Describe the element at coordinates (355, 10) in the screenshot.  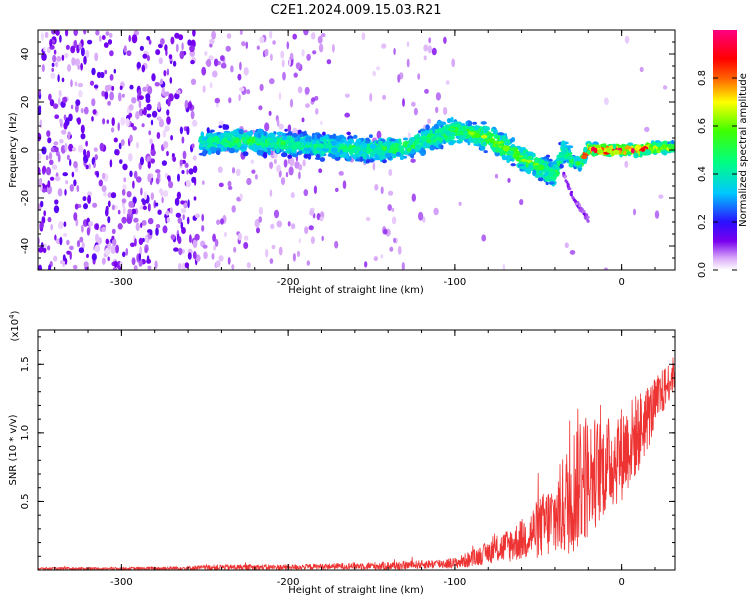
I see `figure-title: C2E1.2024.009.15.03.R21` at that location.